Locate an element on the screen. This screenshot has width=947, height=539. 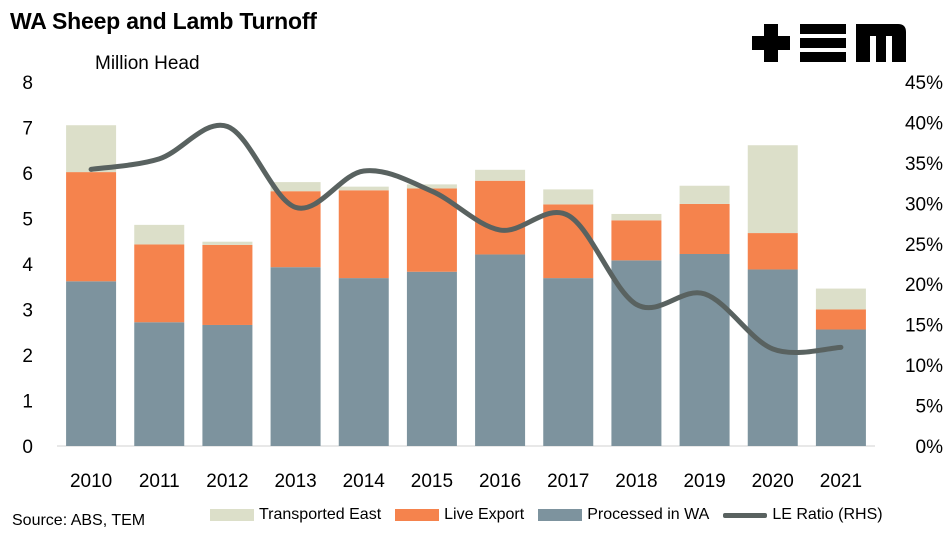
bar-processed-wa-2012 is located at coordinates (227, 385).